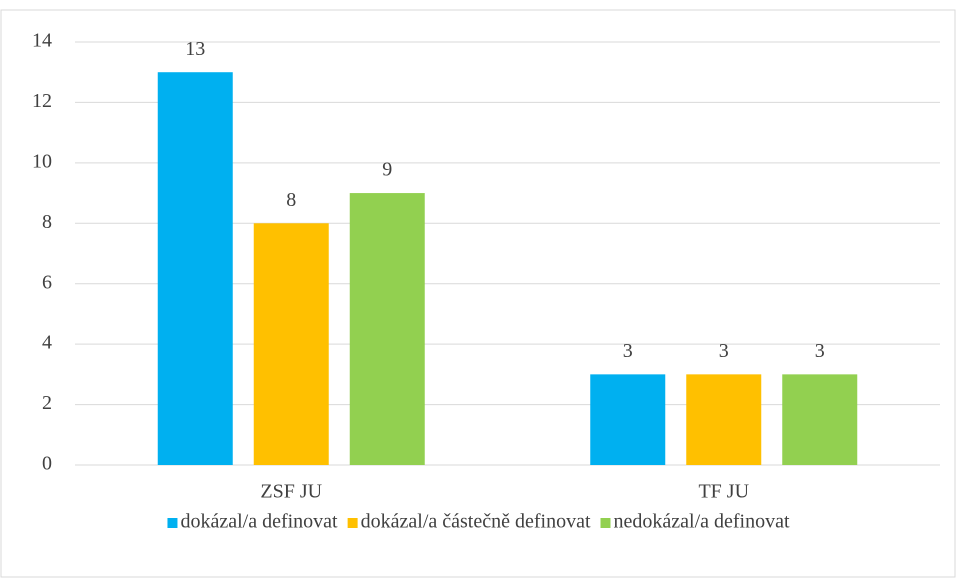 The image size is (957, 579). What do you see at coordinates (291, 492) in the screenshot?
I see `x-tick-label: ZSF JU` at bounding box center [291, 492].